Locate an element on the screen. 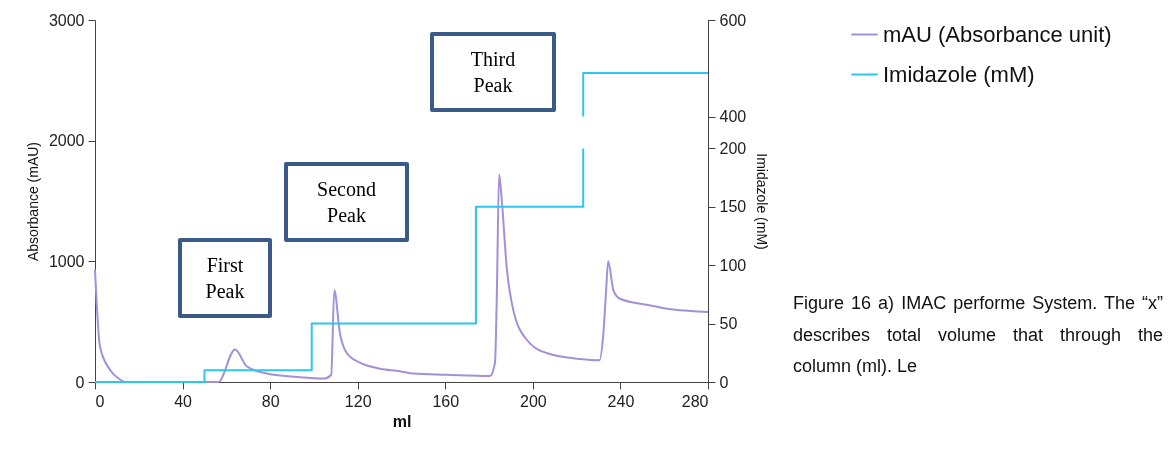 This screenshot has width=1173, height=455. annotation: Third Peak is located at coordinates (493, 72).